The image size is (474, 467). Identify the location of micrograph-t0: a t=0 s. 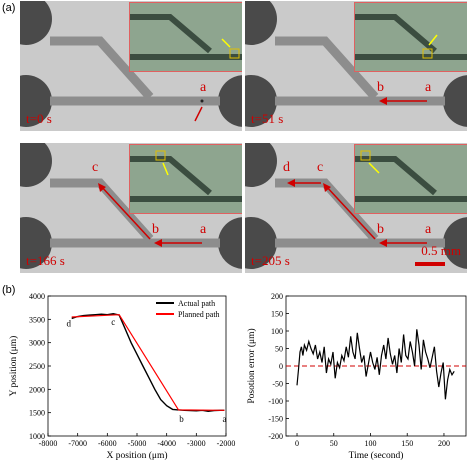
(131, 66).